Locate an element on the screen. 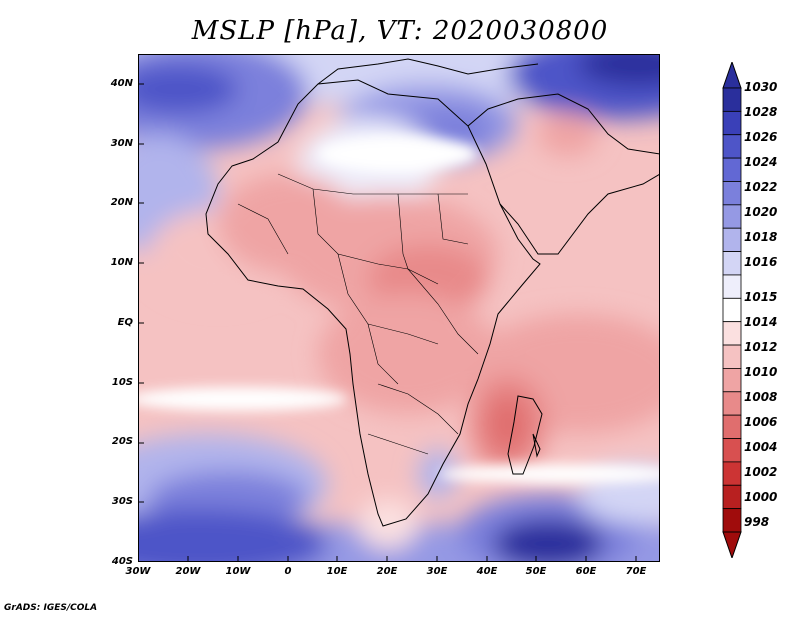  colorbar-max-arrow is located at coordinates (732, 75).